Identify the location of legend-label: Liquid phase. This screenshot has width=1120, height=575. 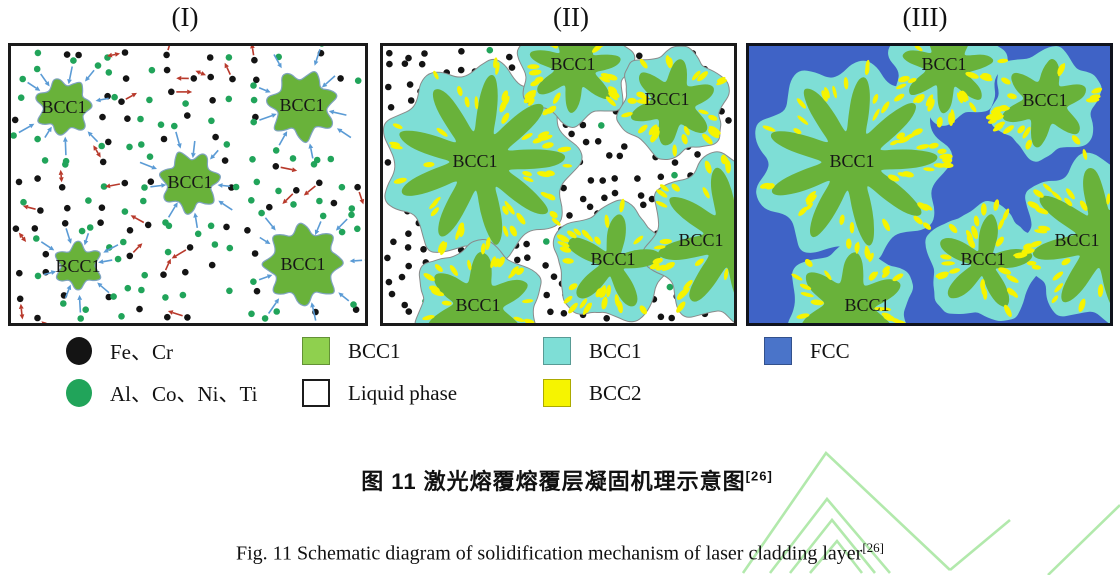
(403, 392).